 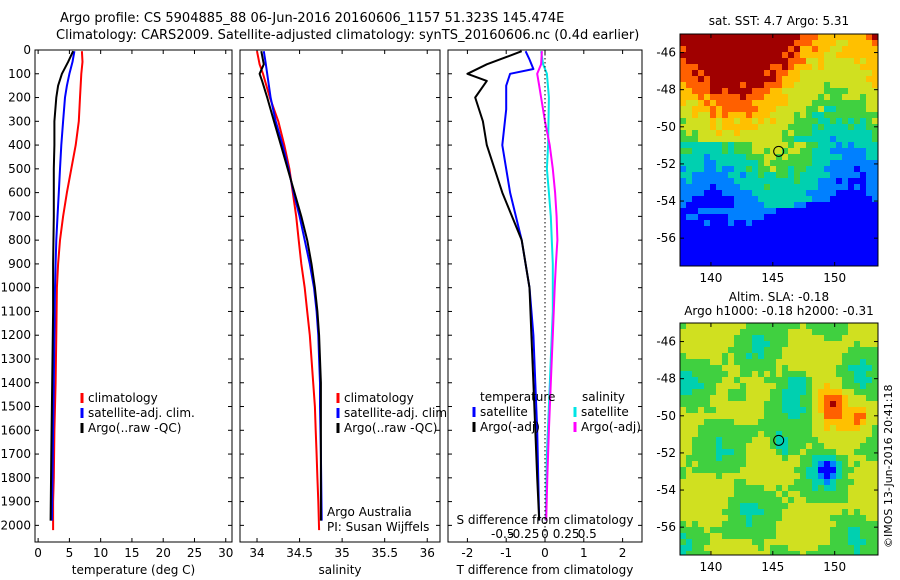 I want to click on salinity-legend-label-2: Argo(..raw -QC), so click(x=390, y=428).